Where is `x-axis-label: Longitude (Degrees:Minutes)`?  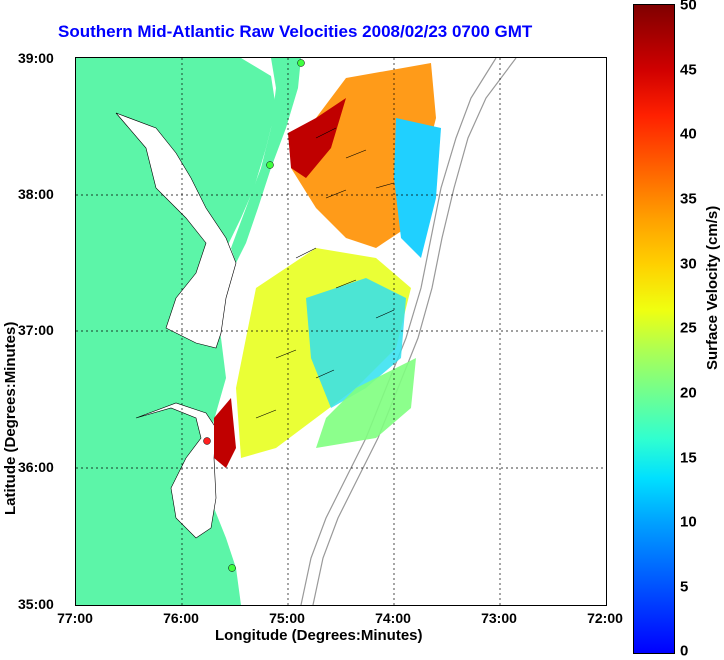 x-axis-label: Longitude (Degrees:Minutes) is located at coordinates (319, 635).